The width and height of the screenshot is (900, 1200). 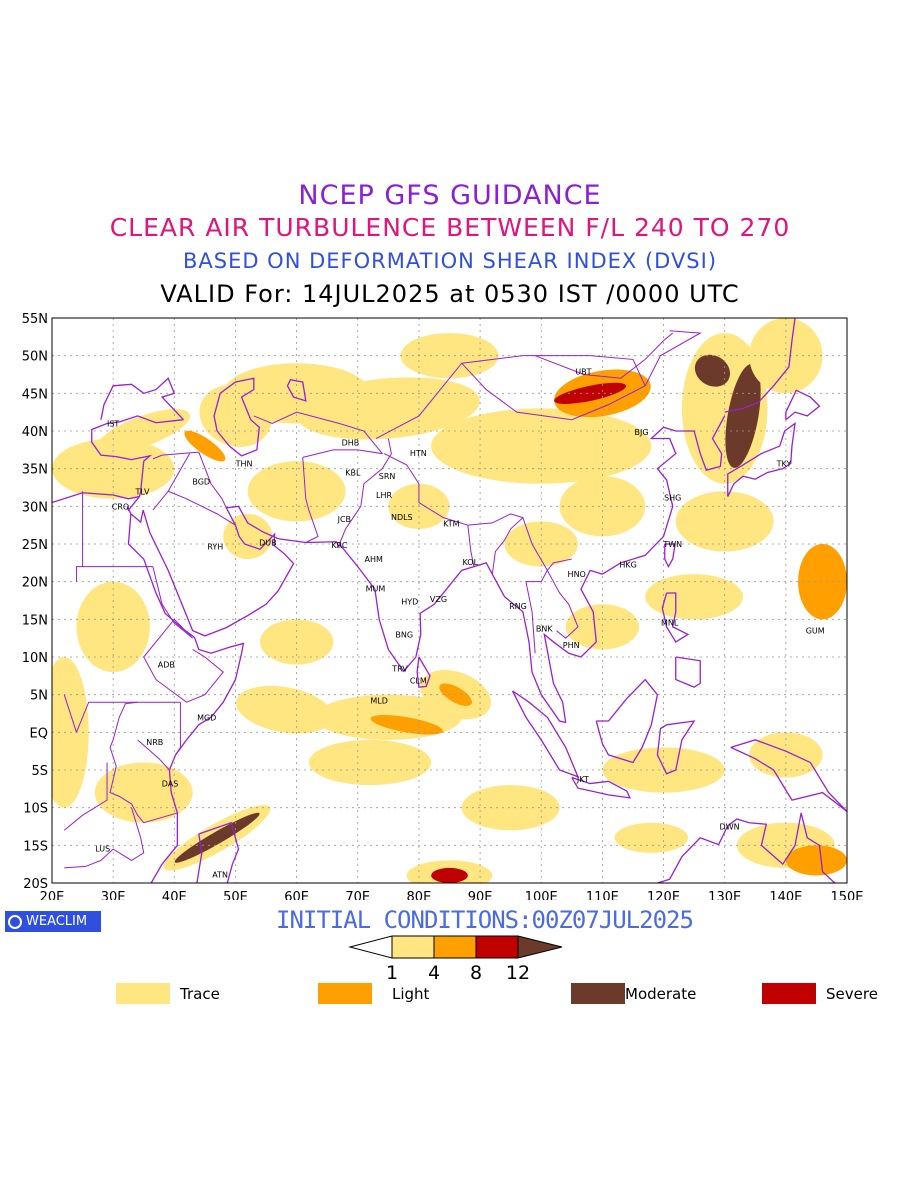 I want to click on initial-conditions: INITIAL CONDITIONS:00Z07JUL2025, so click(x=485, y=920).